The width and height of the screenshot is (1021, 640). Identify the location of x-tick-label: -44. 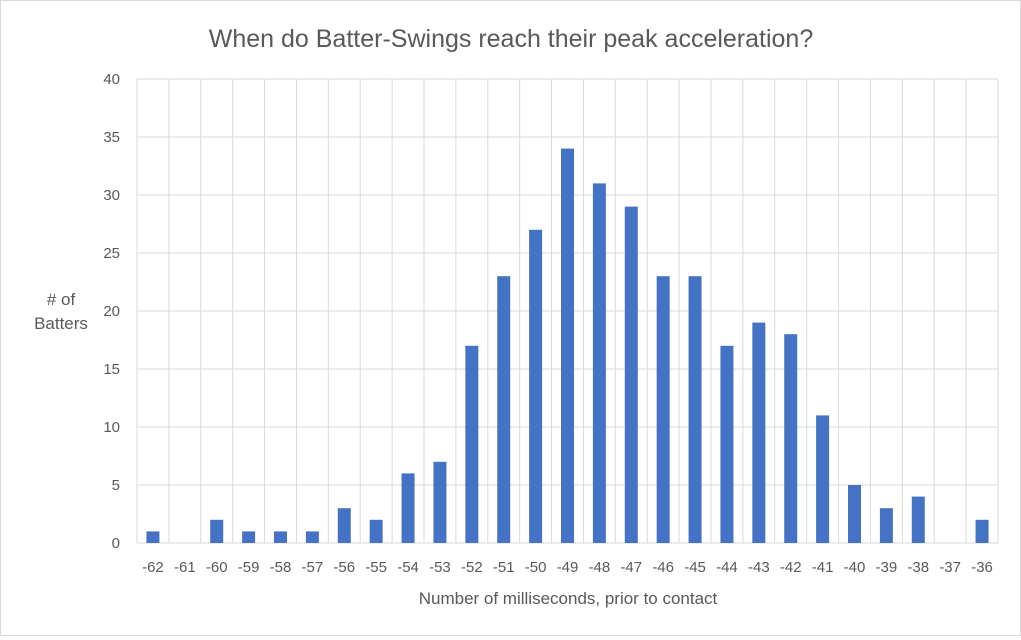
(727, 567).